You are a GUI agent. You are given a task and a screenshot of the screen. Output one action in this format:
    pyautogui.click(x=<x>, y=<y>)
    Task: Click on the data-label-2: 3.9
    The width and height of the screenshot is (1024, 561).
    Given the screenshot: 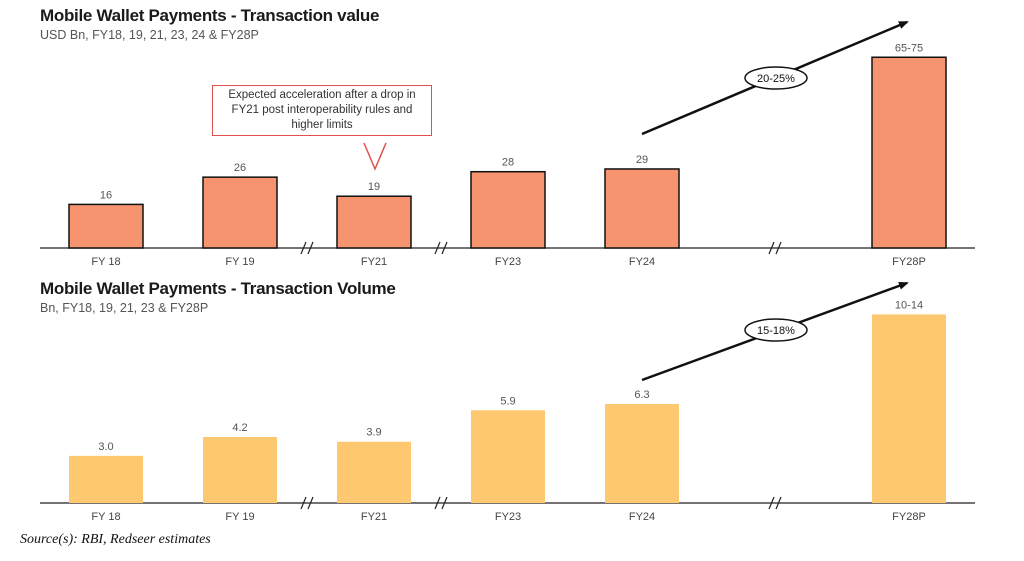 What is the action you would take?
    pyautogui.click(x=373, y=433)
    